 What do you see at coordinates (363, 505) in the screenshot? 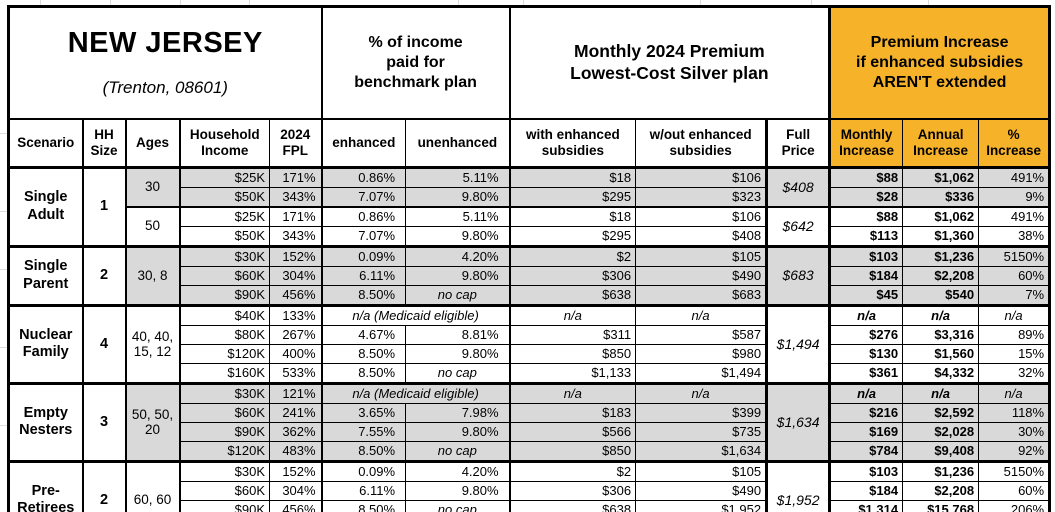
I see `enhanced-pct-cell: 8.50%` at bounding box center [363, 505].